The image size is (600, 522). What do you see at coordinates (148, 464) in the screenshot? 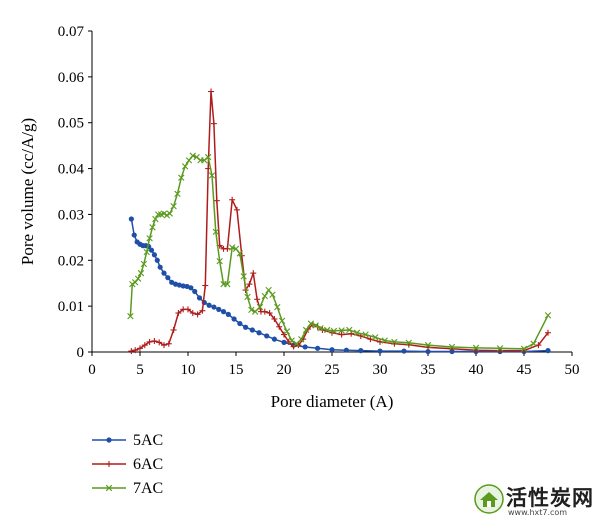
I see `legend-label: 6AC` at bounding box center [148, 464].